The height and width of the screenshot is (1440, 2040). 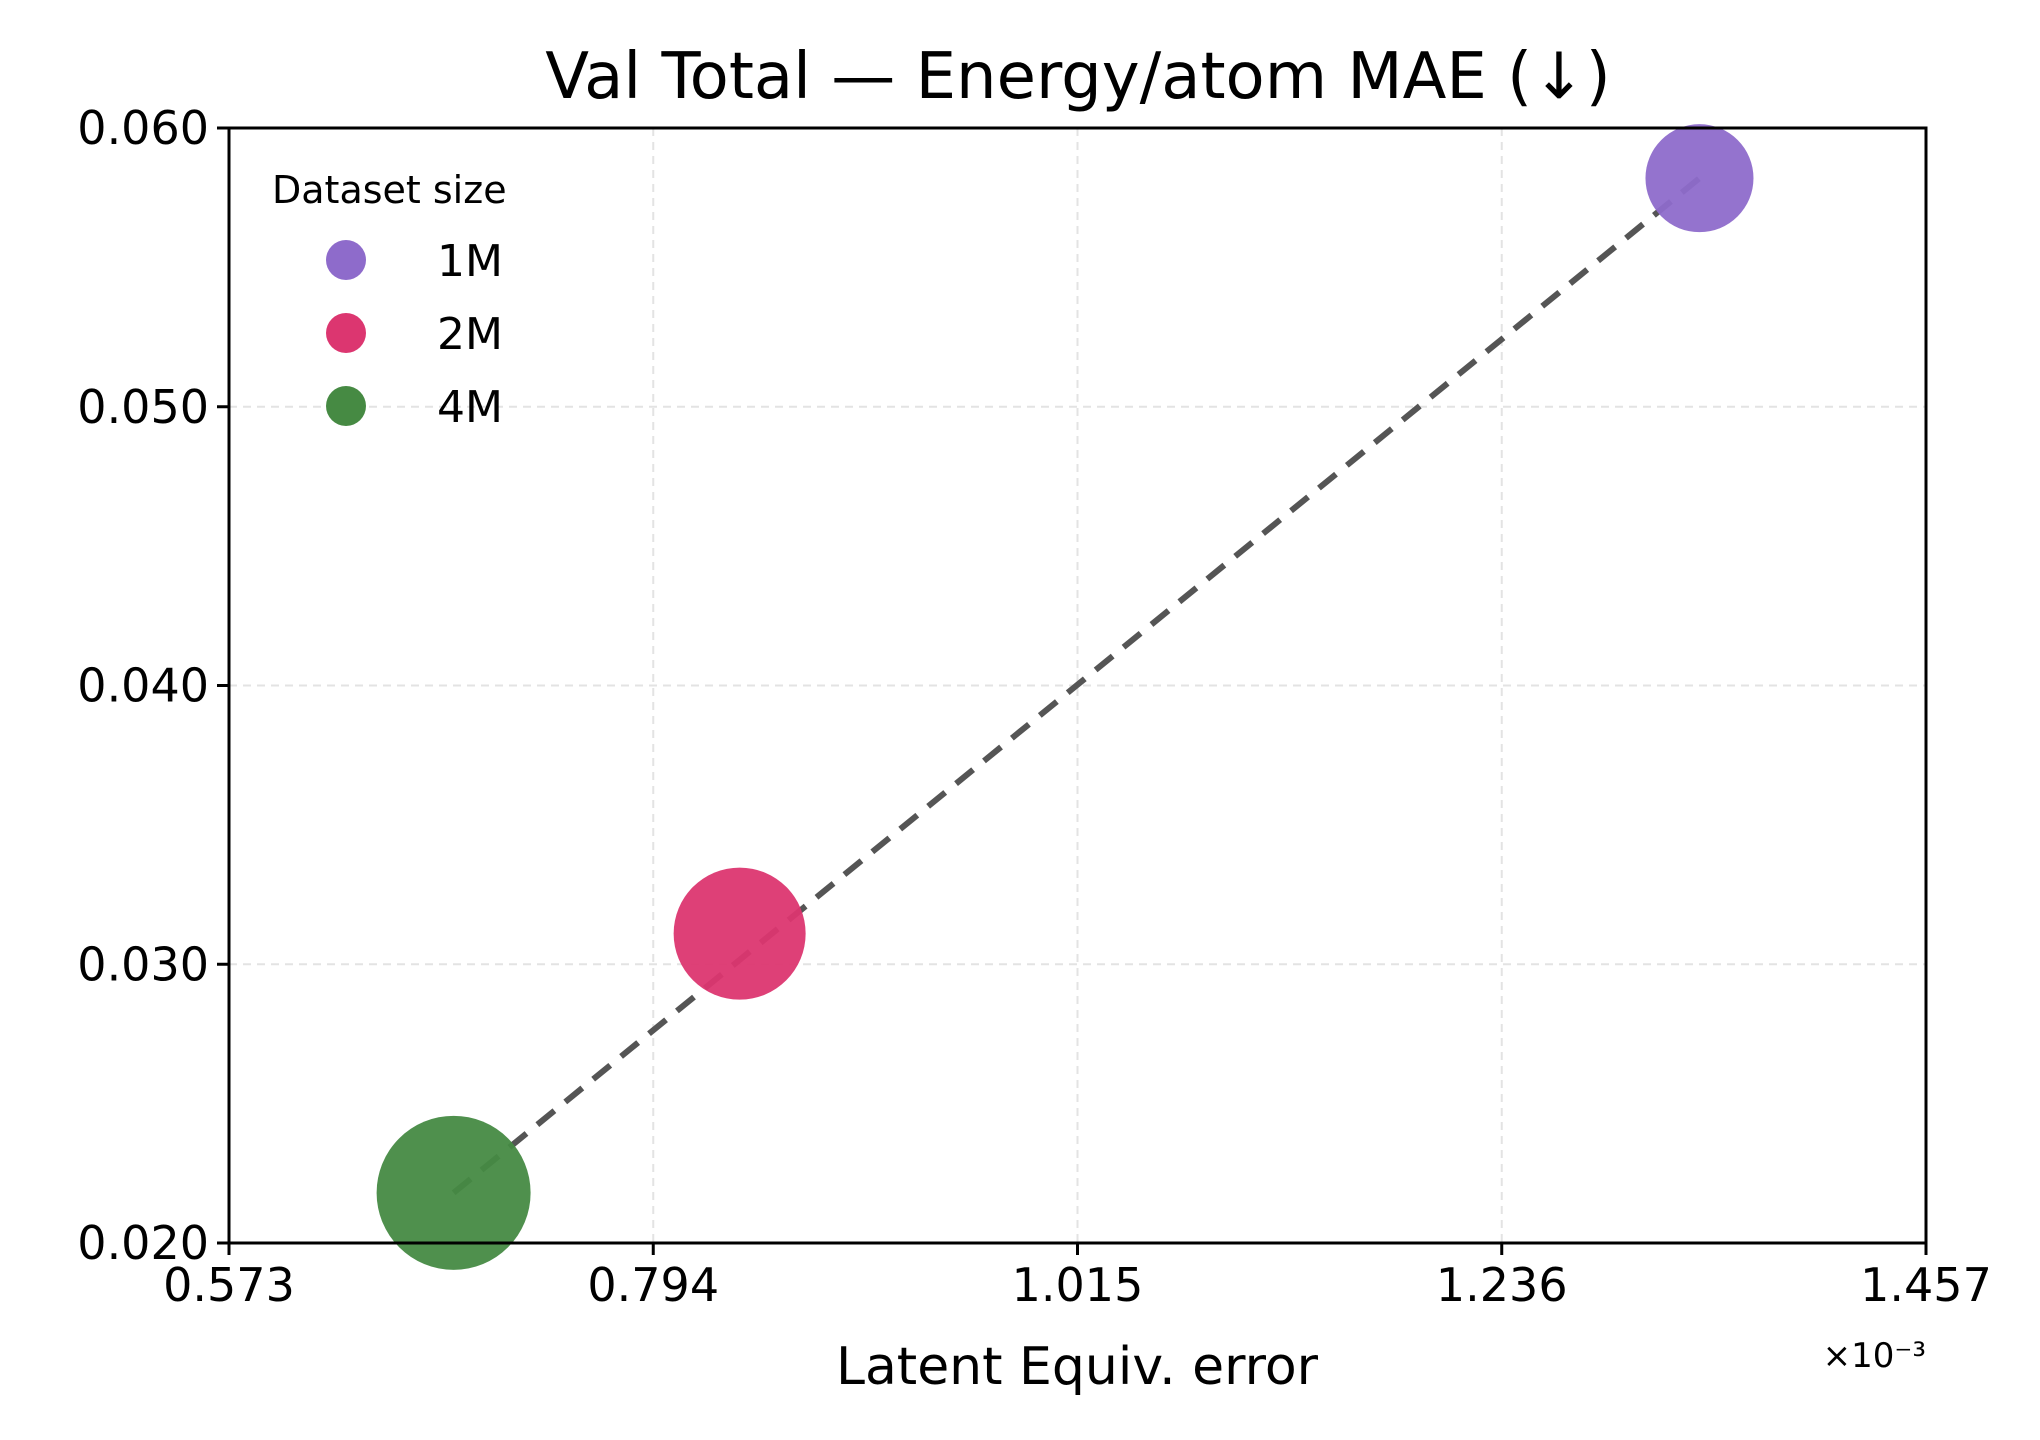 I want to click on x-axis: 0.573 0.794 1.015 1.236 1.457, so click(x=1077, y=1277).